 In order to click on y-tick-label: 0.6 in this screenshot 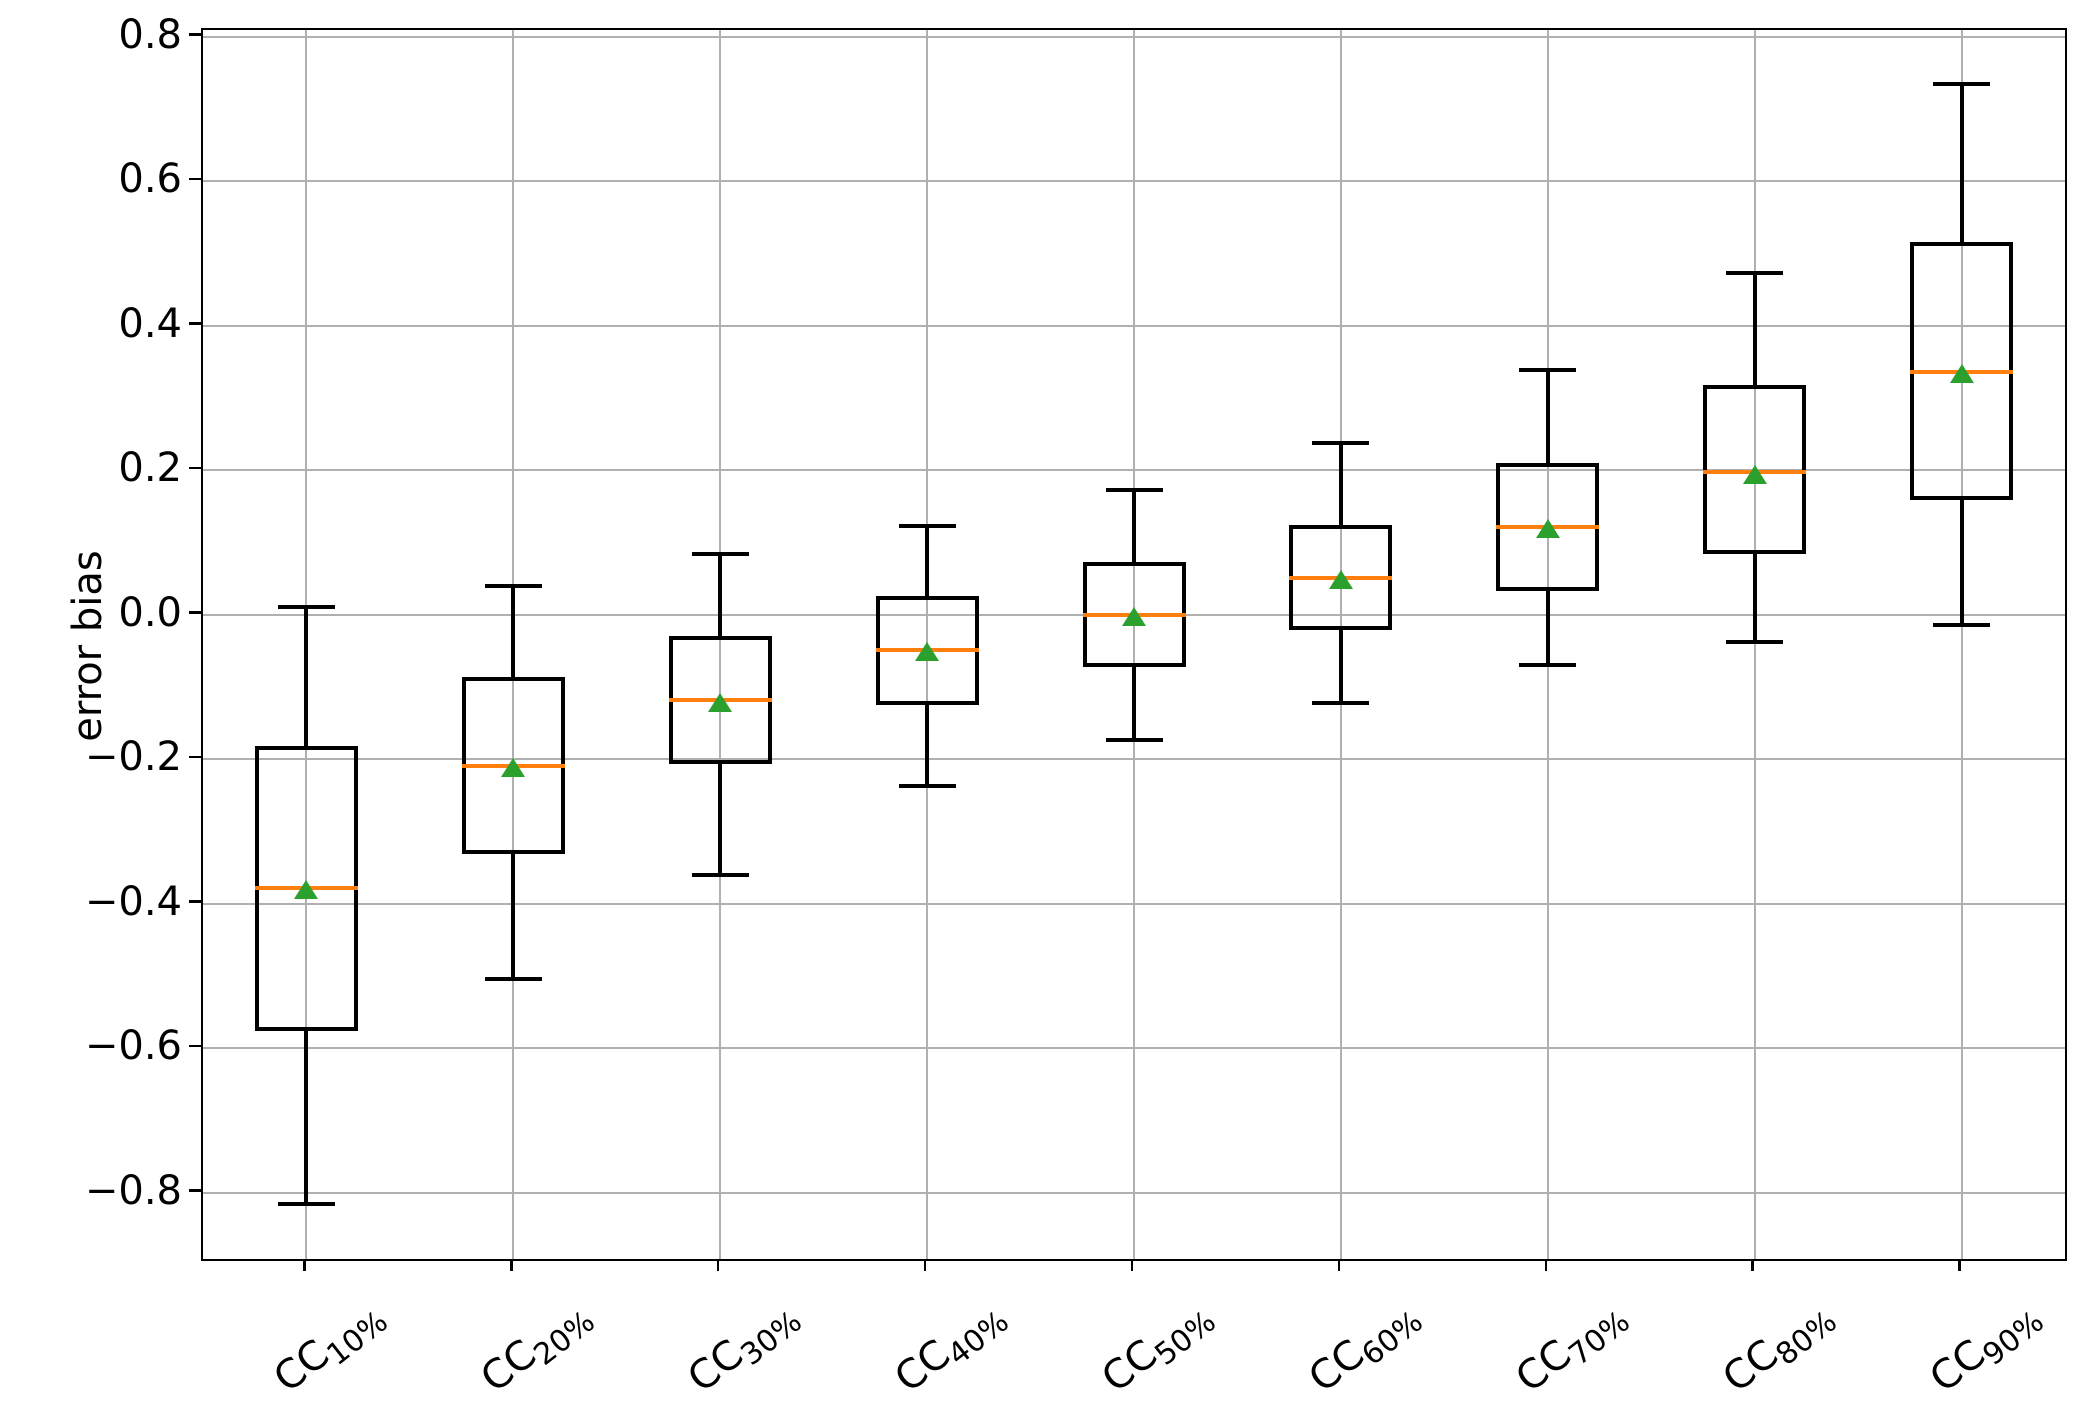, I will do `click(150, 179)`.